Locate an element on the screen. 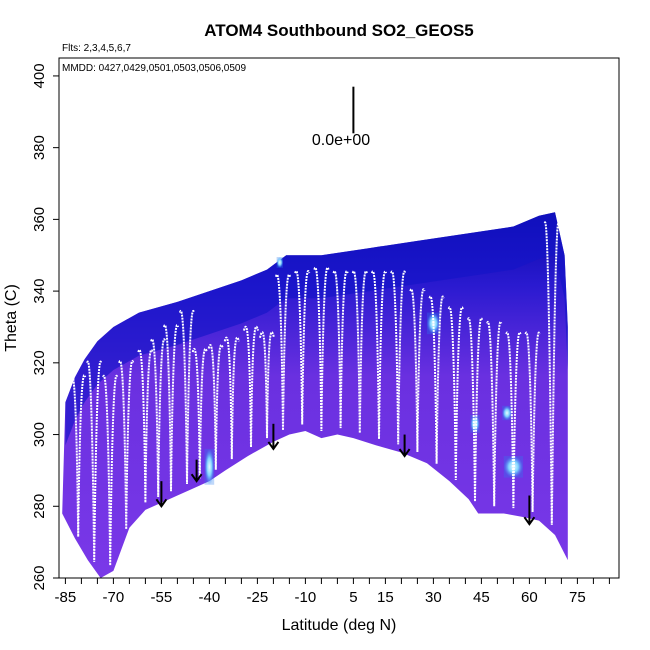  x-tick-label: -25 is located at coordinates (258, 597).